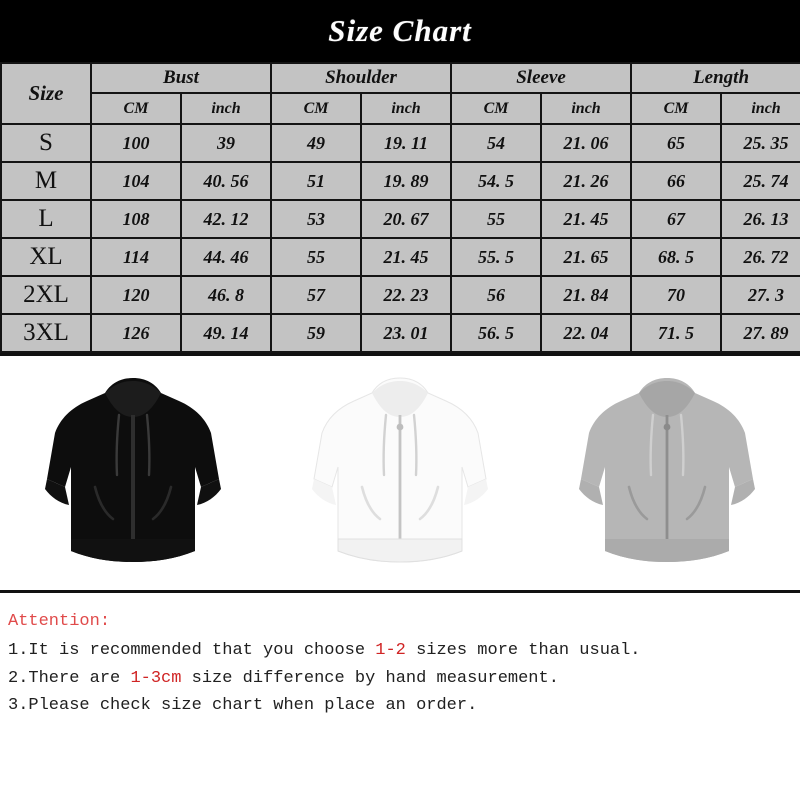 Image resolution: width=800 pixels, height=800 pixels. What do you see at coordinates (406, 257) in the screenshot?
I see `cell-shoulder-inch: 21. 45` at bounding box center [406, 257].